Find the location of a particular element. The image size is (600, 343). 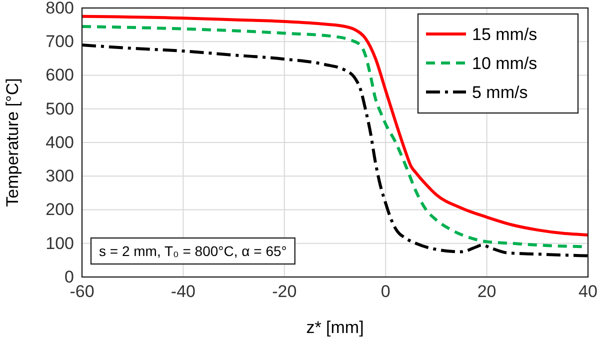

x-tick-label: -20 is located at coordinates (284, 292).